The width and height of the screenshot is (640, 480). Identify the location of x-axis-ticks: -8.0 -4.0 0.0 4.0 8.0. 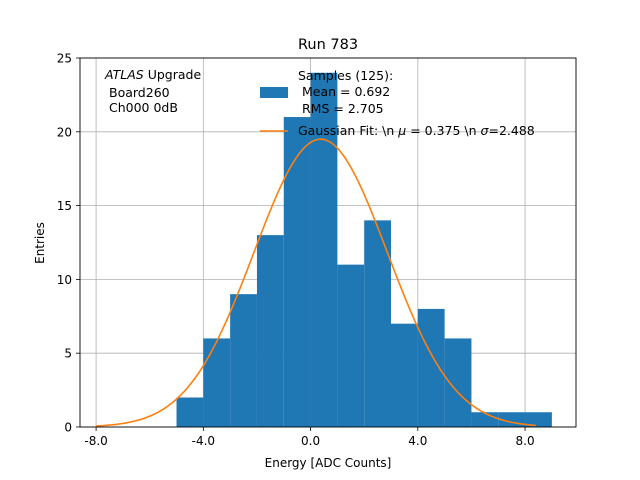
(309, 437).